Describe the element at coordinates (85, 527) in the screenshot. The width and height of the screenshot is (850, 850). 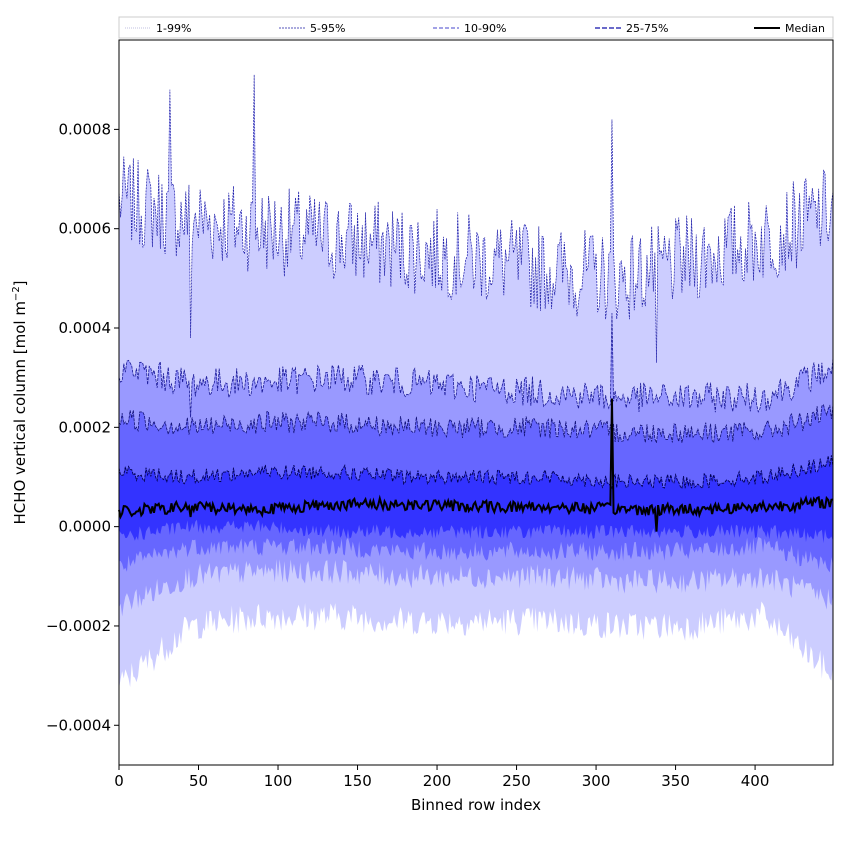
I see `y-tick-label-2: 0.0000` at that location.